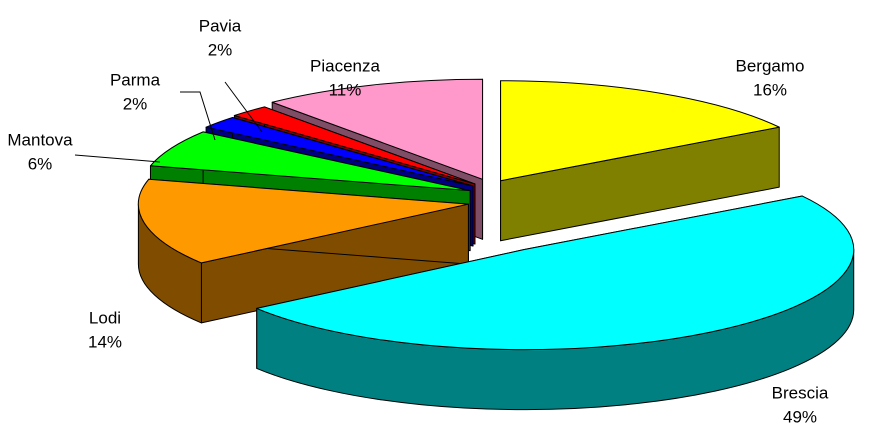  What do you see at coordinates (40, 163) in the screenshot?
I see `value-label: 6%` at bounding box center [40, 163].